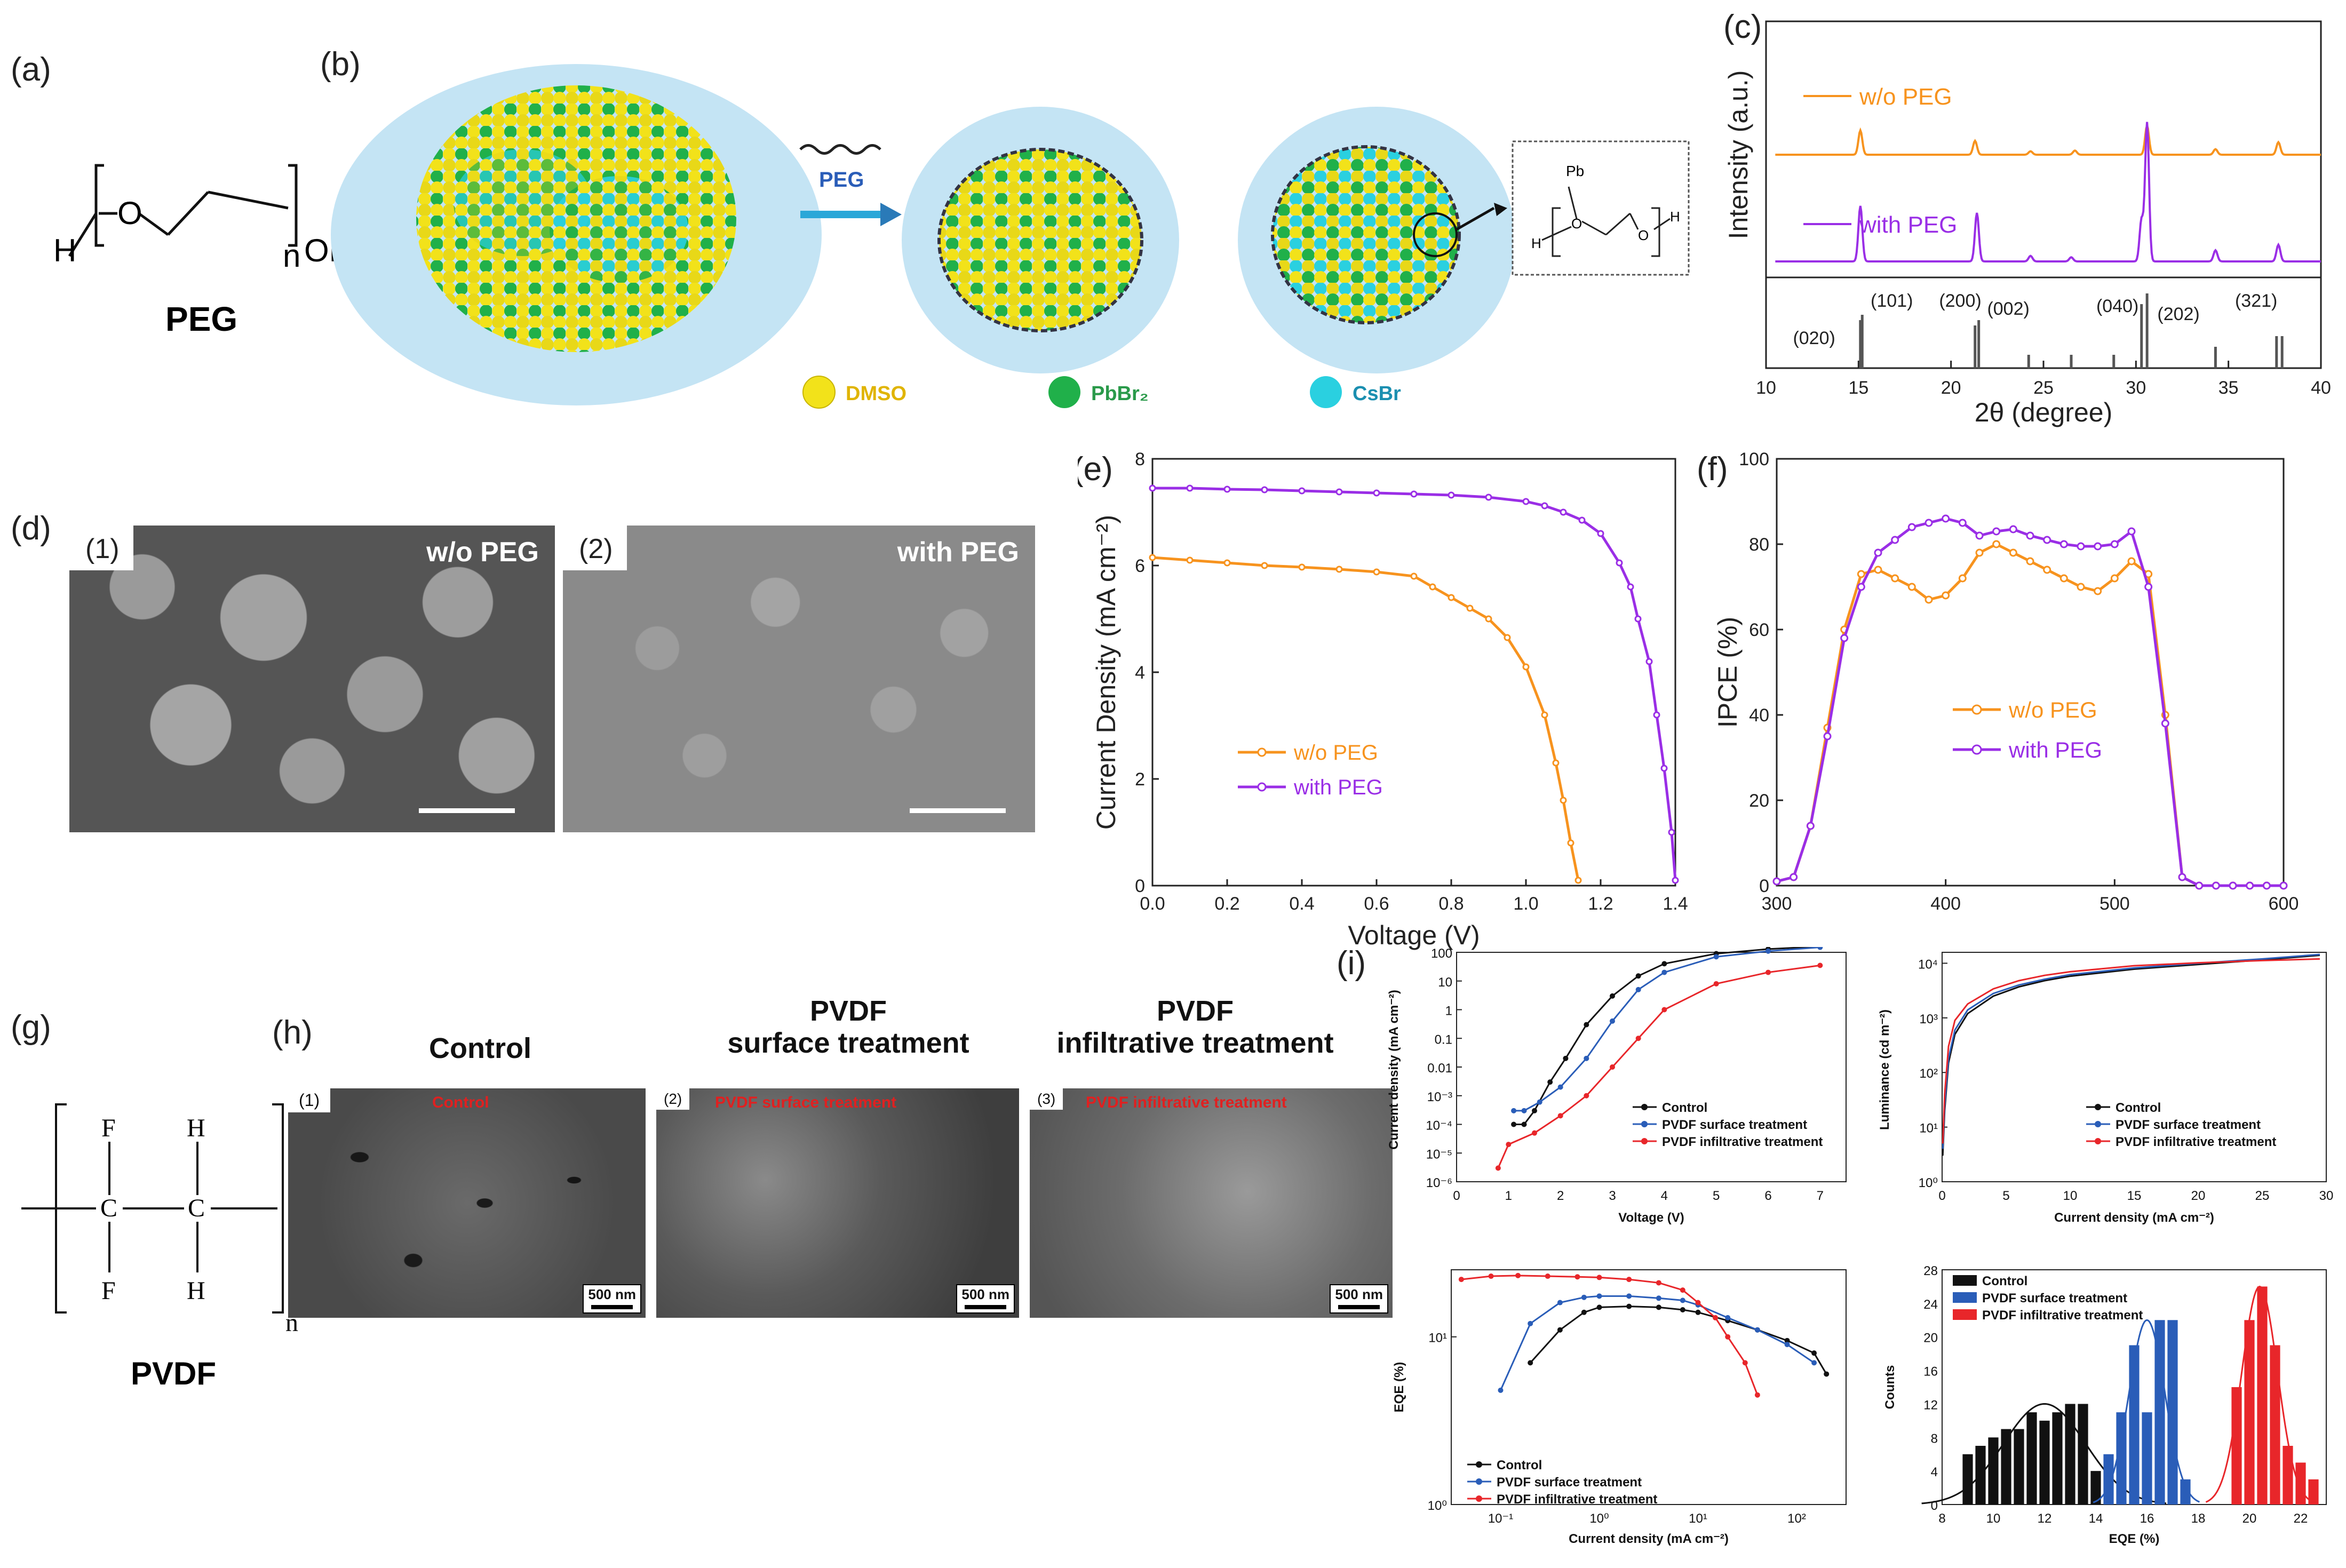  Describe the element at coordinates (1576, 224) in the screenshot. I see `inset-o1: O` at that location.